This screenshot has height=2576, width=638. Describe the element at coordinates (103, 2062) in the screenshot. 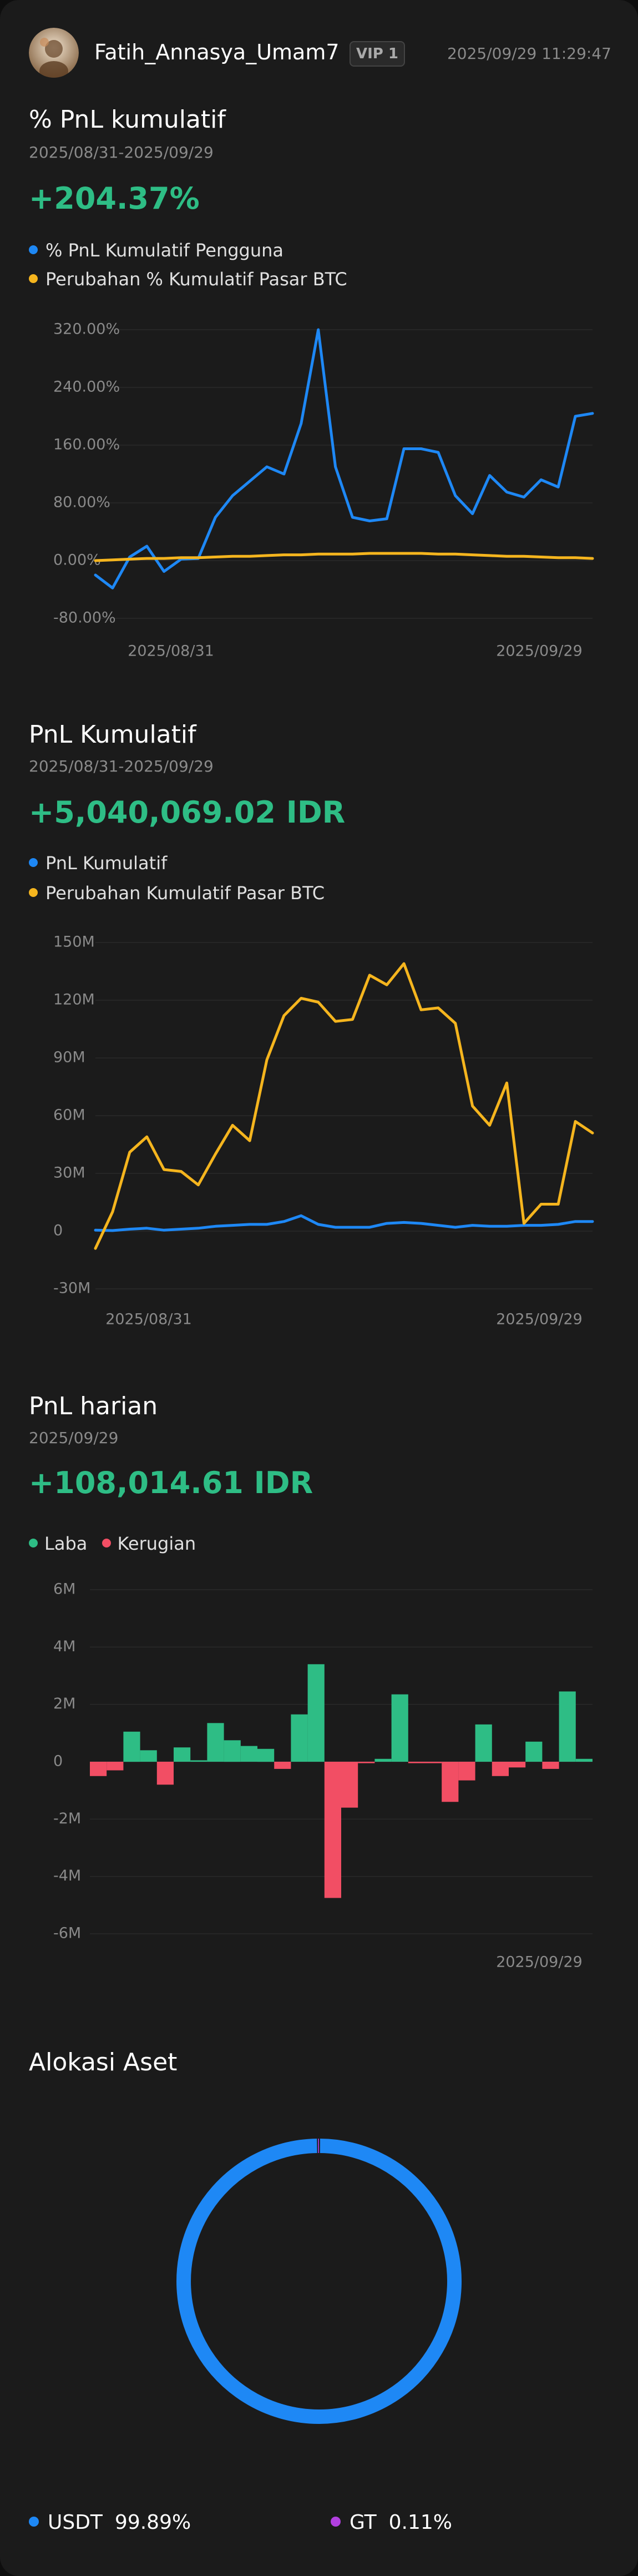

I see `allocation-title: Alokasi Aset` at that location.